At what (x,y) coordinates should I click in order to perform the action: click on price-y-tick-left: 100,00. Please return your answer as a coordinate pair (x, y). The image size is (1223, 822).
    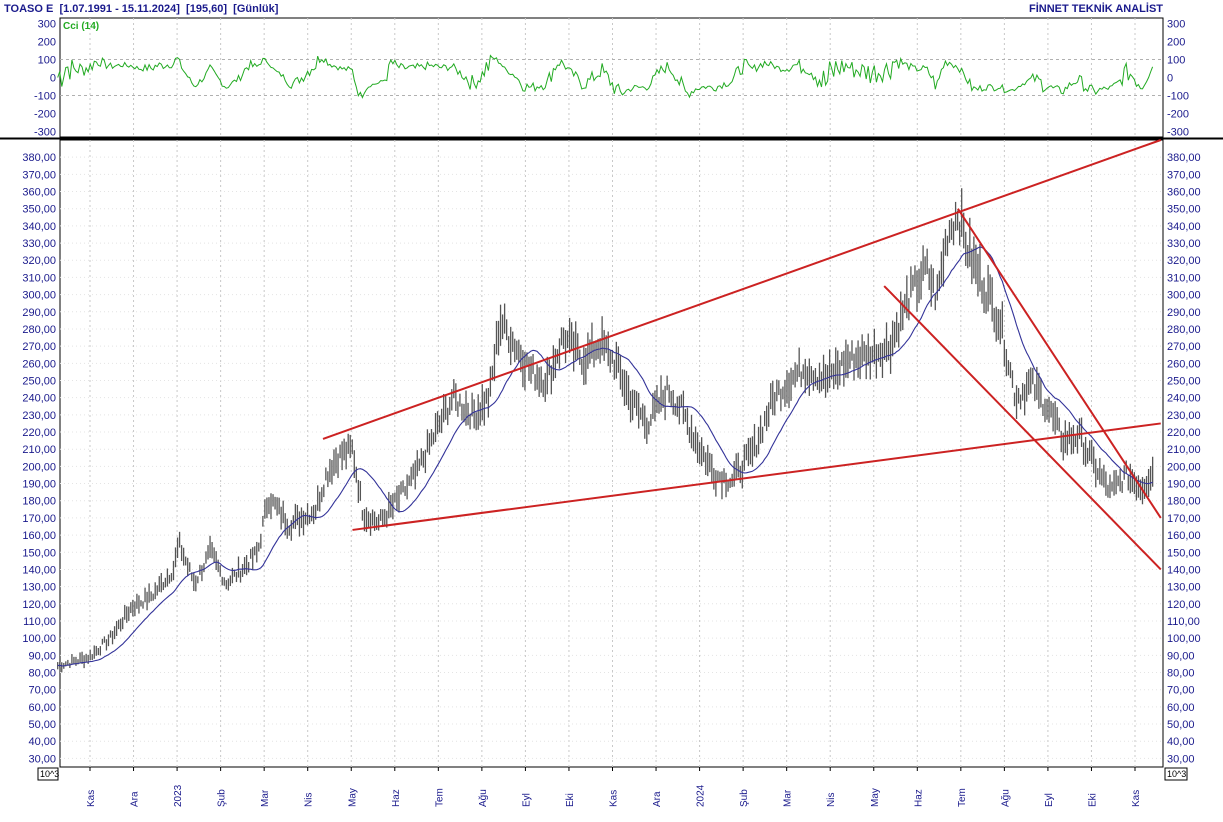
    Looking at the image, I should click on (39, 639).